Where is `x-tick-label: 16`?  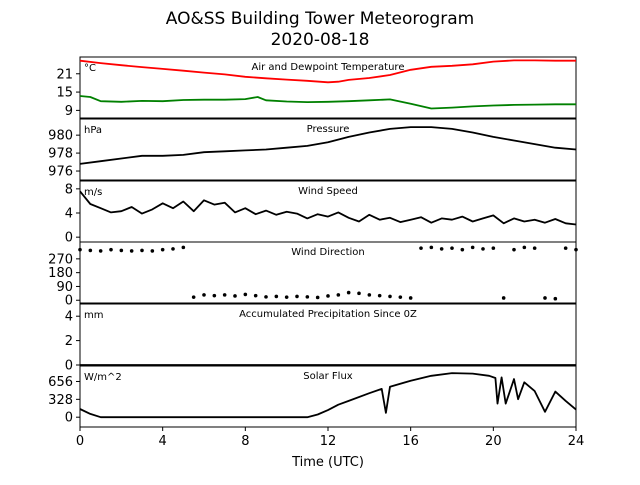 x-tick-label: 16 is located at coordinates (410, 441).